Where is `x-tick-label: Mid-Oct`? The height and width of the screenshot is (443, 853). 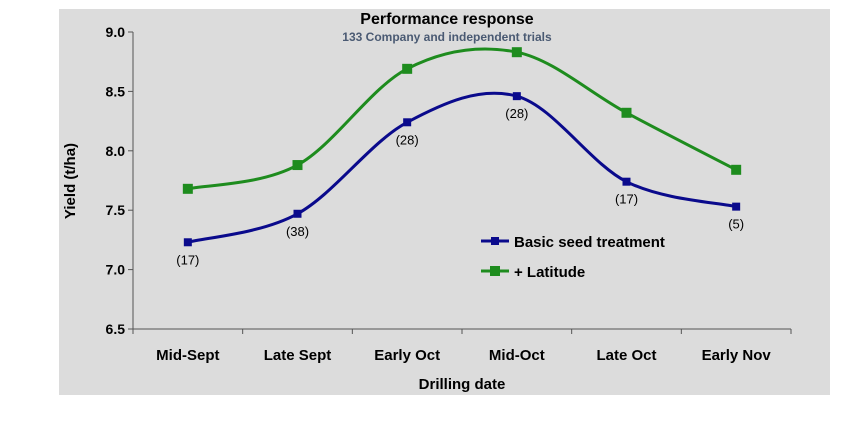 x-tick-label: Mid-Oct is located at coordinates (517, 355).